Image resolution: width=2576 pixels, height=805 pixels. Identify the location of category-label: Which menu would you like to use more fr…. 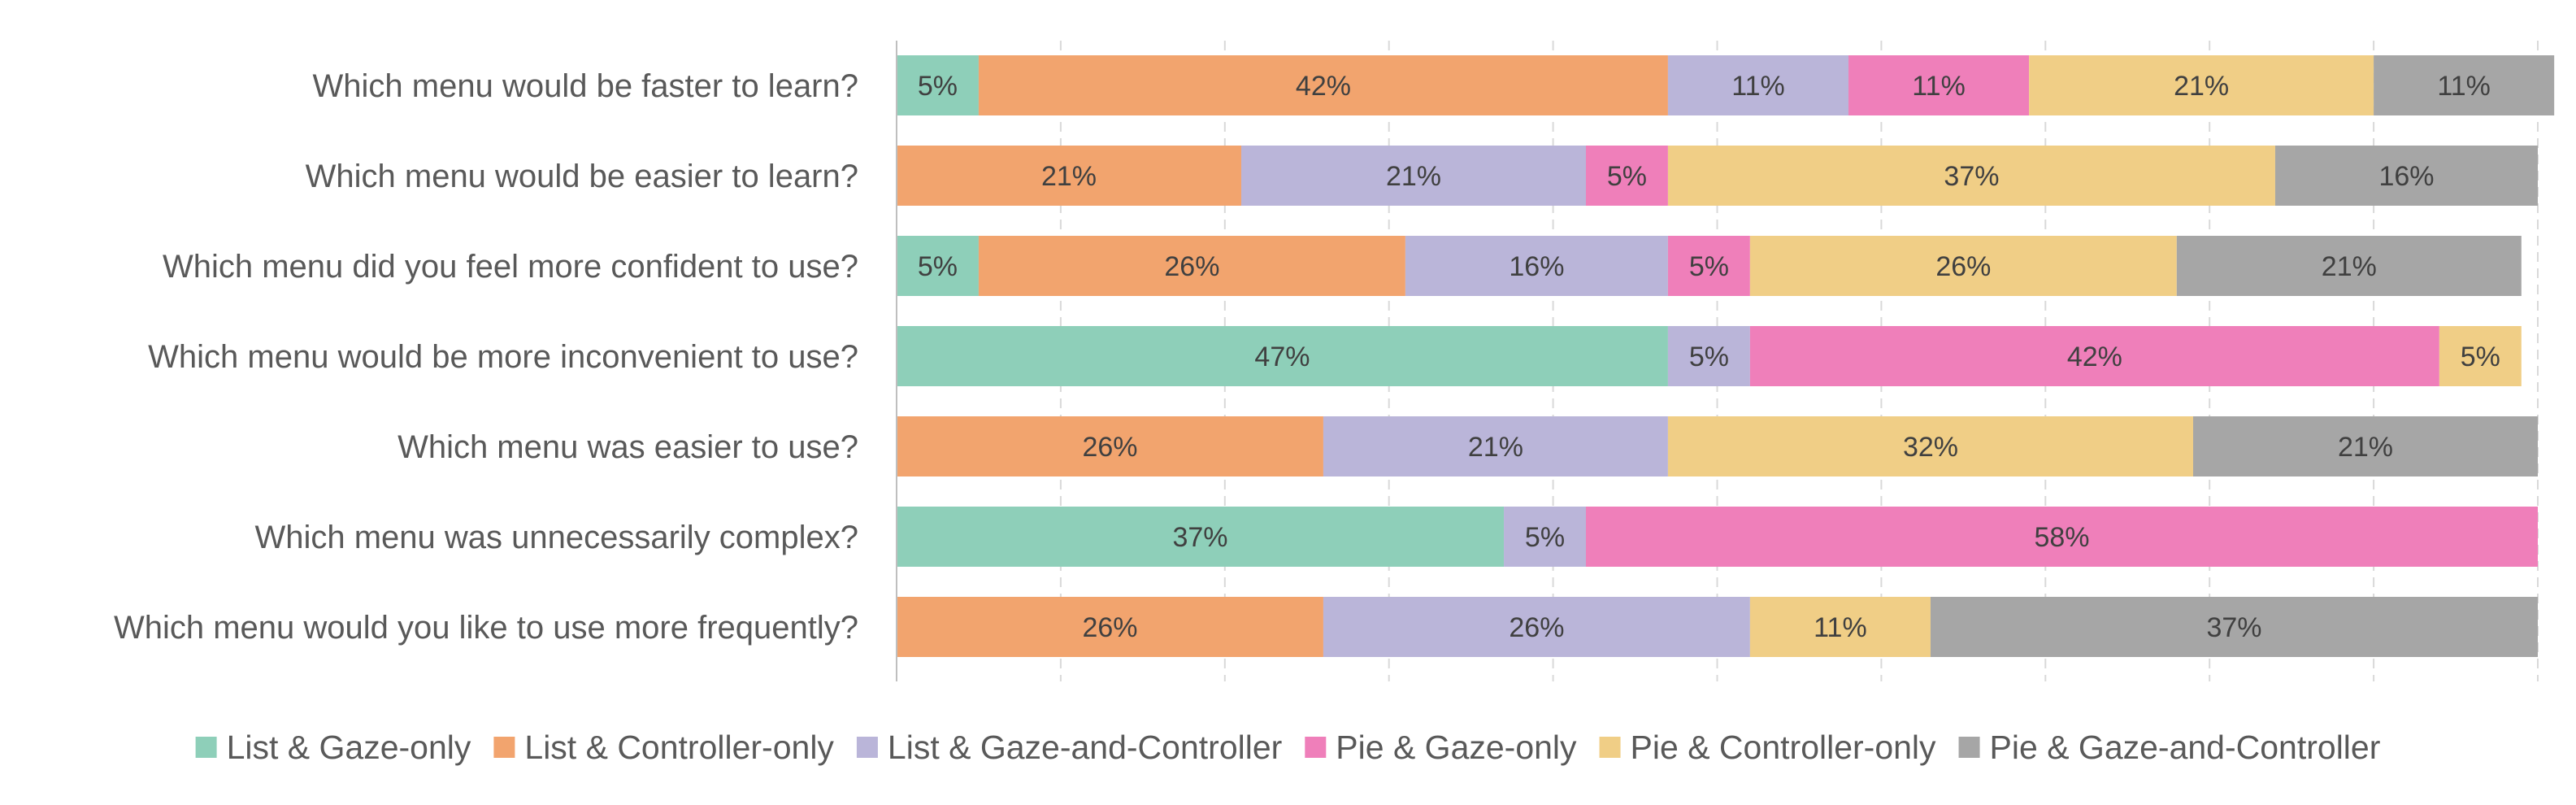
(486, 628).